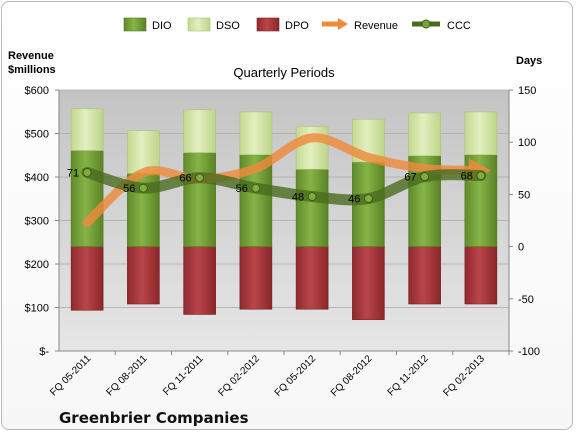 This screenshot has width=576, height=435. What do you see at coordinates (37, 222) in the screenshot?
I see `left-axis-tick-label: $300` at bounding box center [37, 222].